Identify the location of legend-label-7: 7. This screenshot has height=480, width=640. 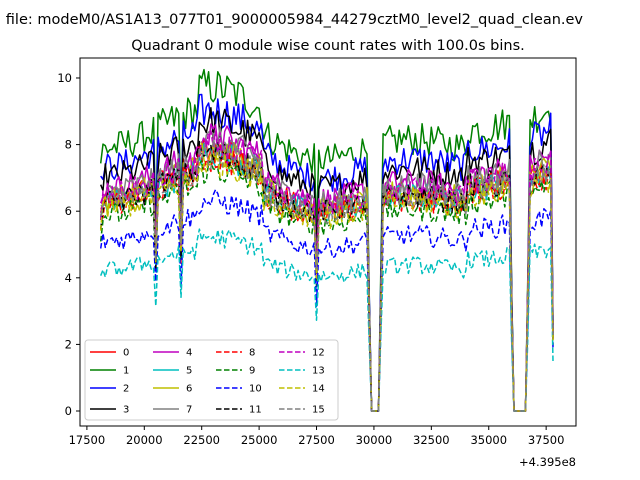
(189, 410).